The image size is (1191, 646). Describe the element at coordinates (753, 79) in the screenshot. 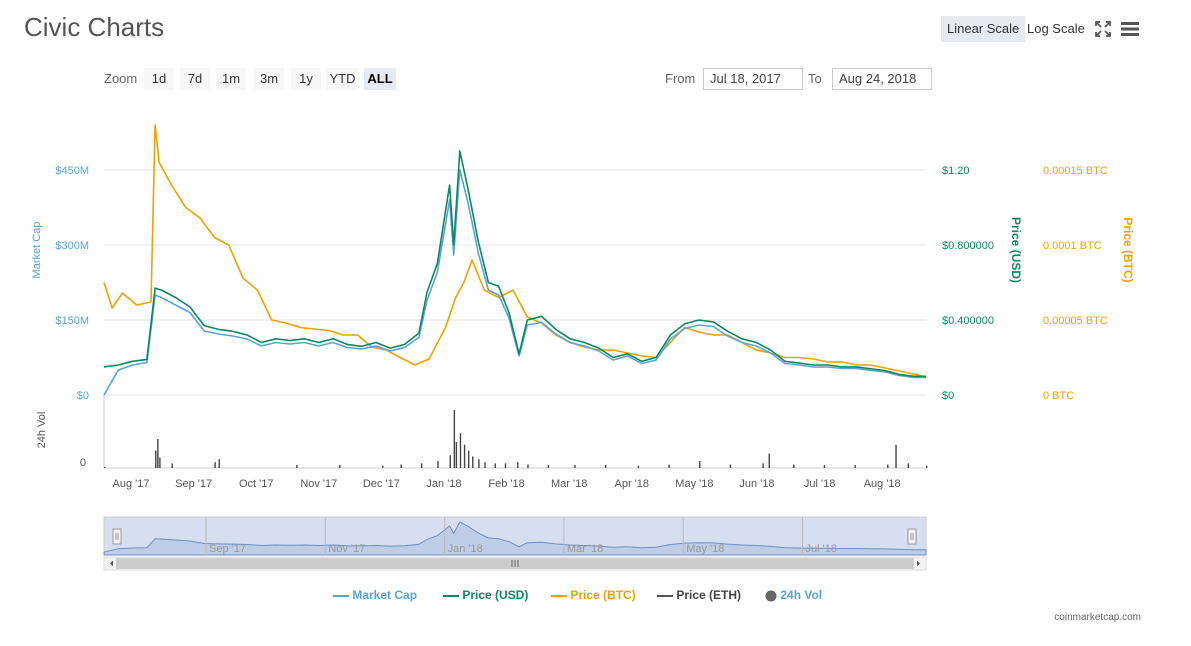

I see `from-date-input: Jul 18, 2017` at that location.